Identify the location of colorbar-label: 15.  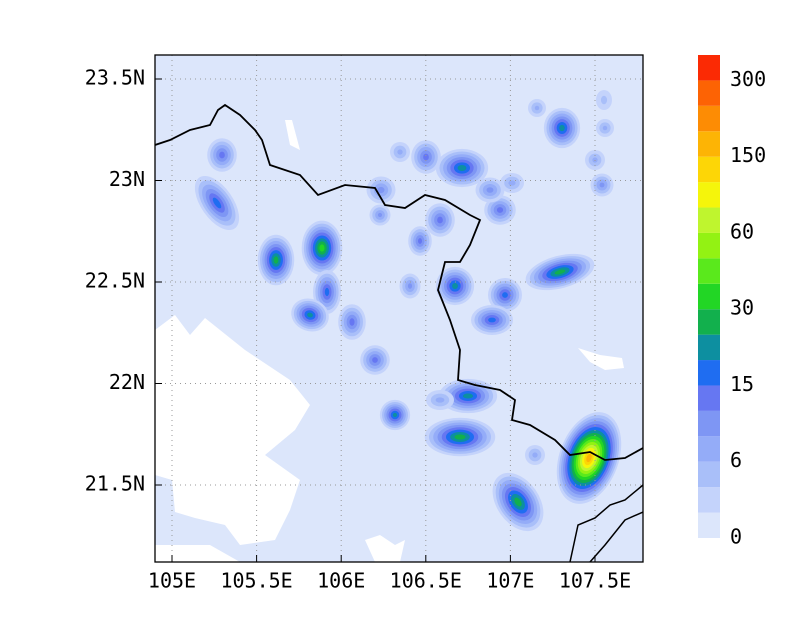
(742, 384).